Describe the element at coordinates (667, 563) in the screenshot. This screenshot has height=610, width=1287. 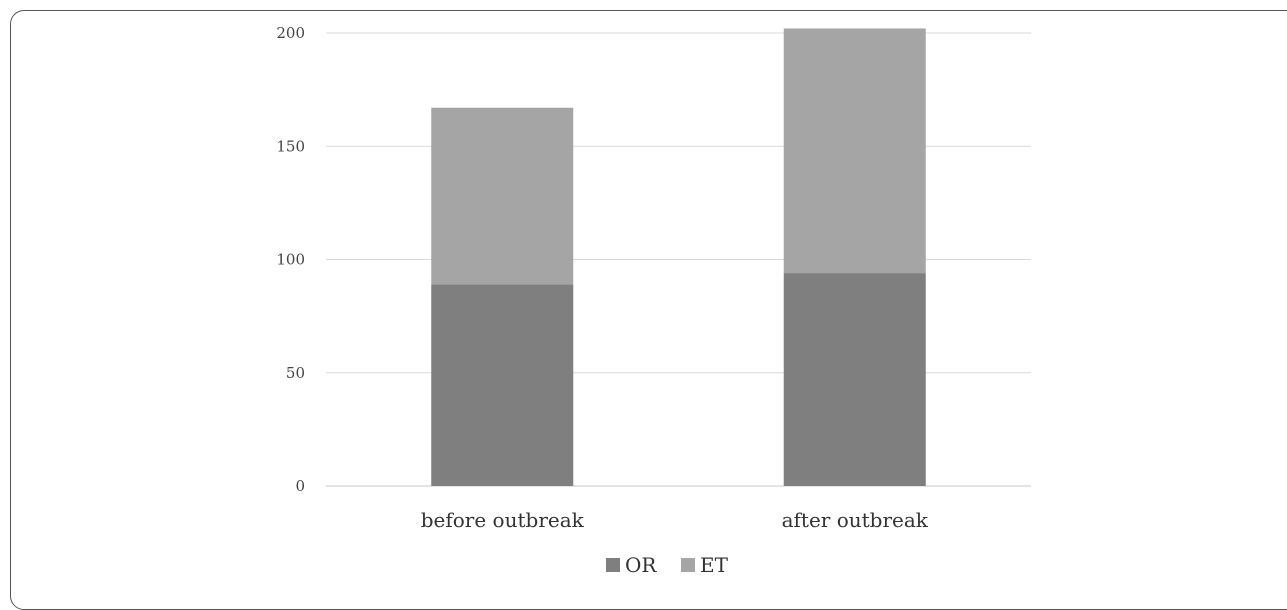
I see `legend: OR ET` at that location.